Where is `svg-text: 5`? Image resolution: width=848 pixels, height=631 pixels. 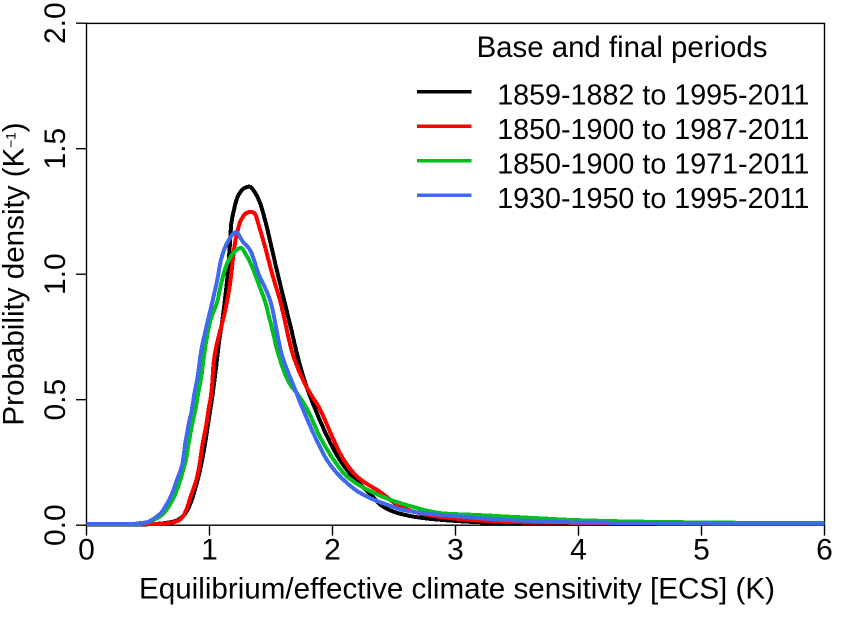
svg-text: 5 is located at coordinates (701, 550).